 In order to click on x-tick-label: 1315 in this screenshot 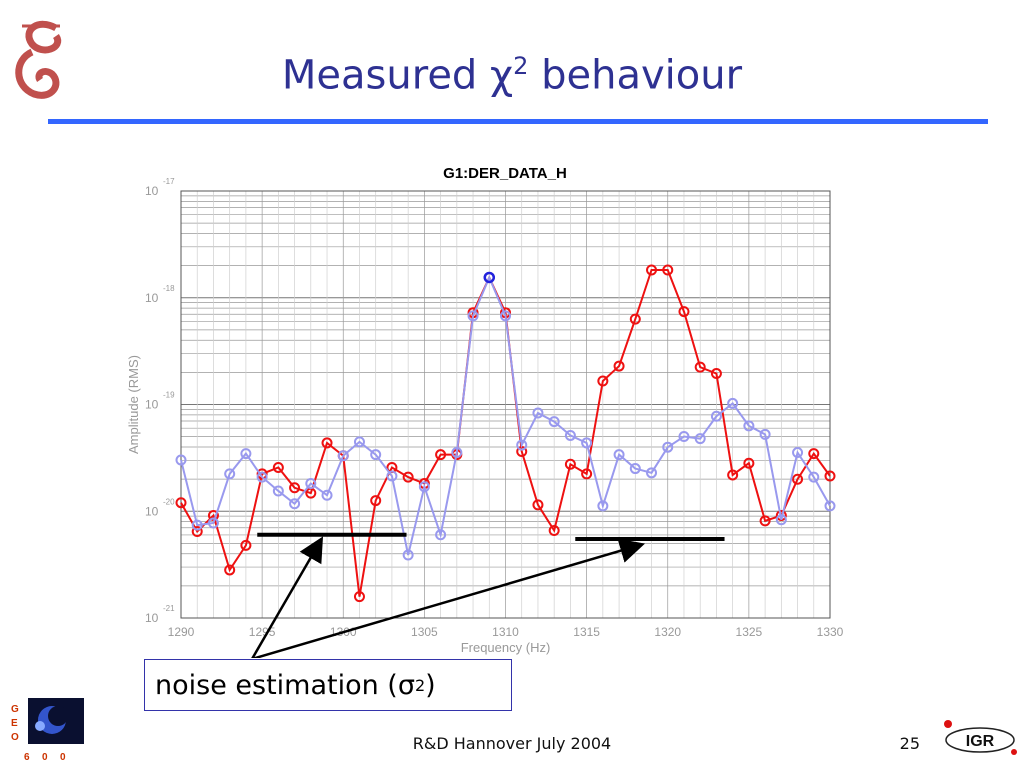, I will do `click(586, 632)`.